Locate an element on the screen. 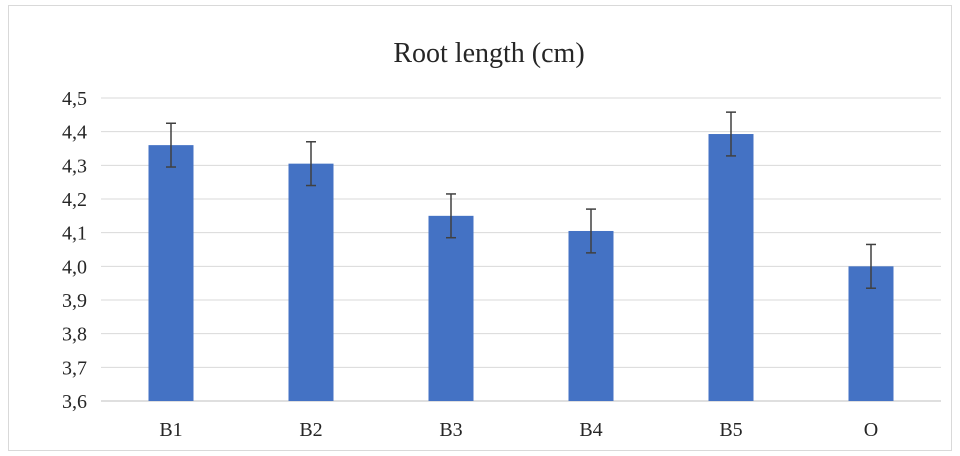  y-tick-label: 3,6 is located at coordinates (74, 402).